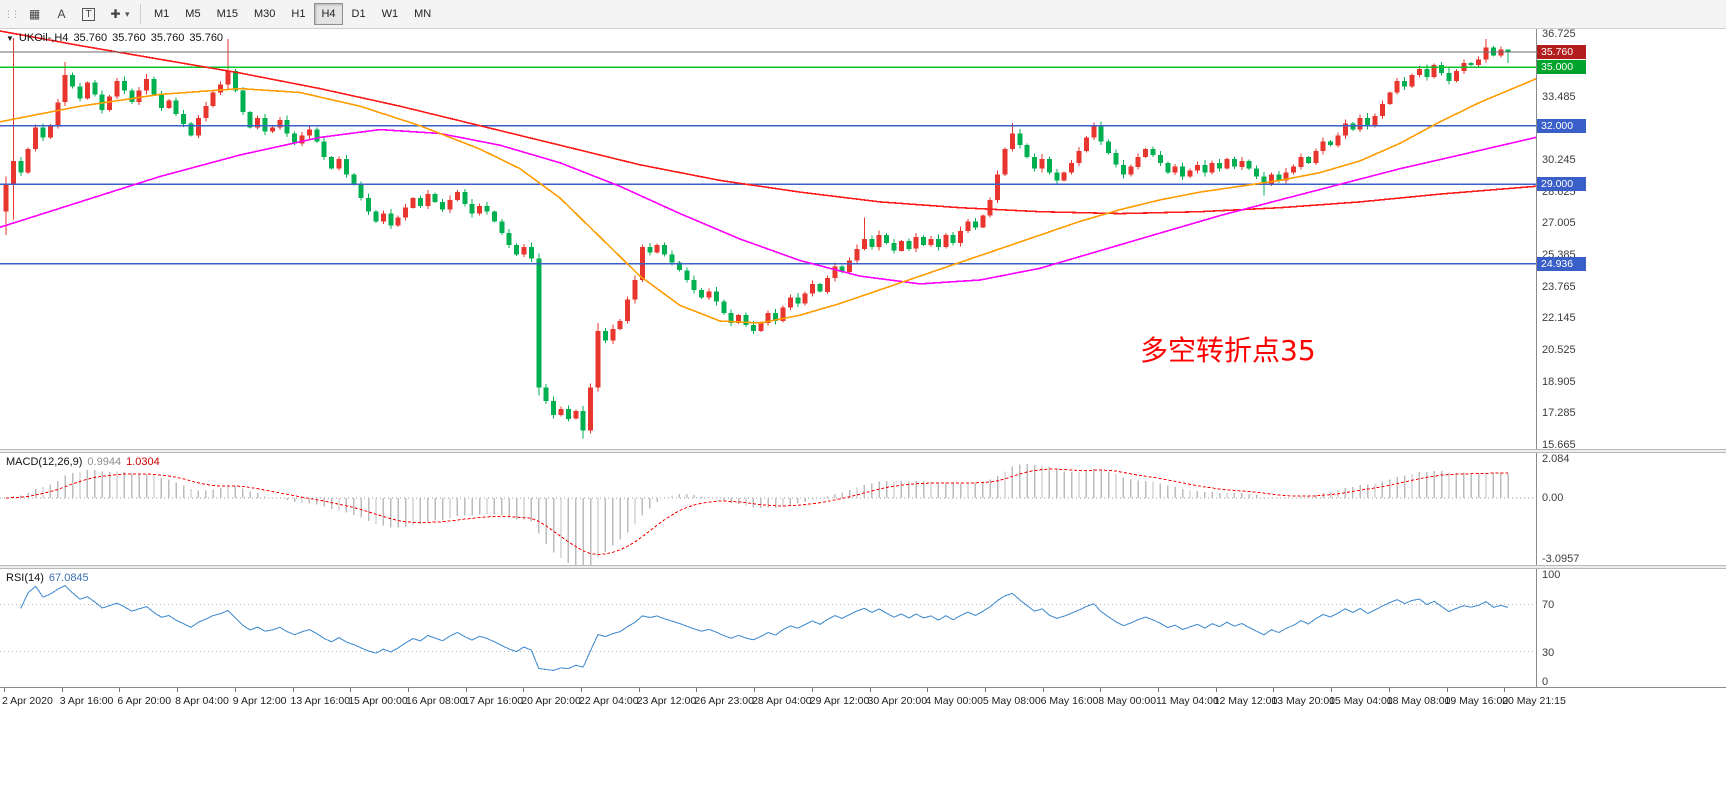 The width and height of the screenshot is (1726, 786). What do you see at coordinates (1561, 67) in the screenshot?
I see `price-tag-35.000: 35.000` at bounding box center [1561, 67].